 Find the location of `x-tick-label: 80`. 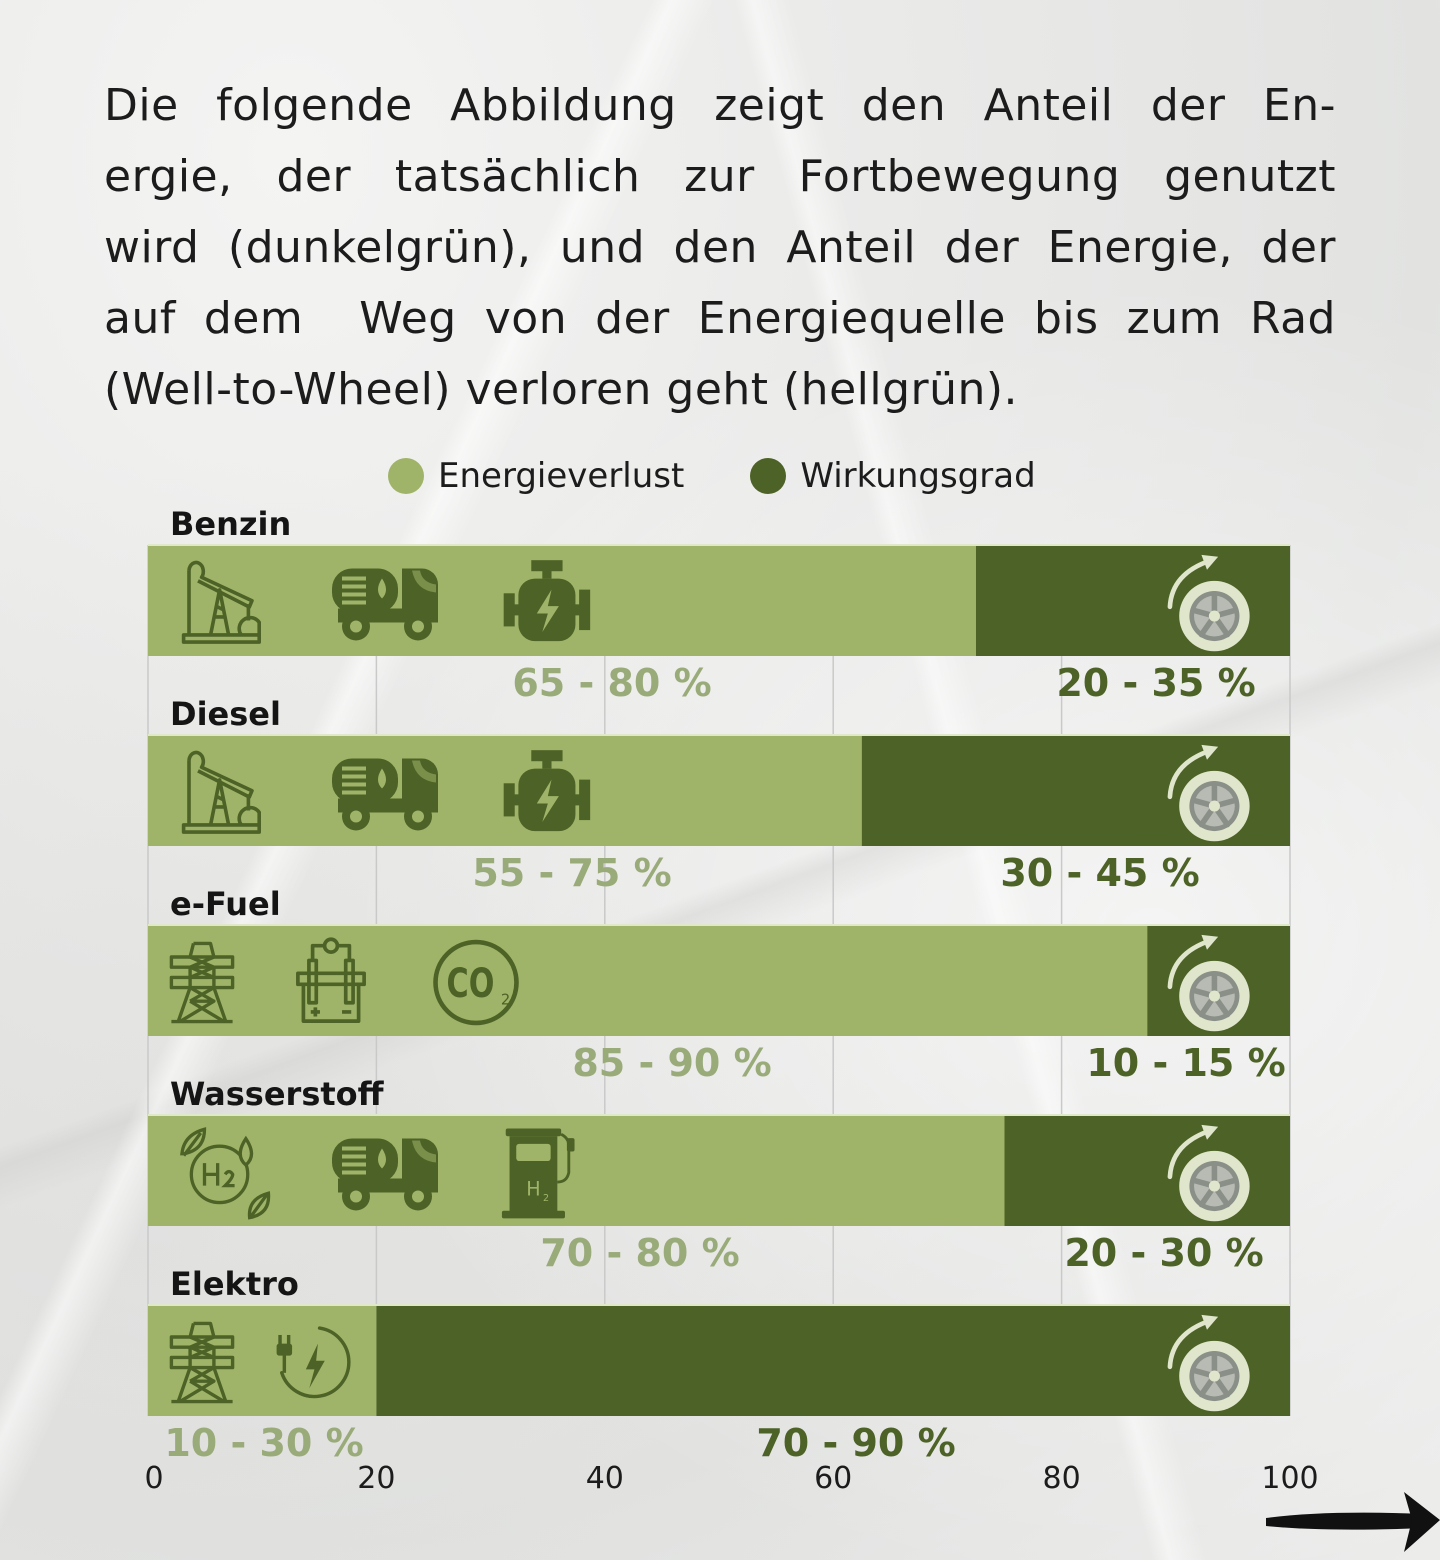

x-tick-label: 80 is located at coordinates (1062, 1478).